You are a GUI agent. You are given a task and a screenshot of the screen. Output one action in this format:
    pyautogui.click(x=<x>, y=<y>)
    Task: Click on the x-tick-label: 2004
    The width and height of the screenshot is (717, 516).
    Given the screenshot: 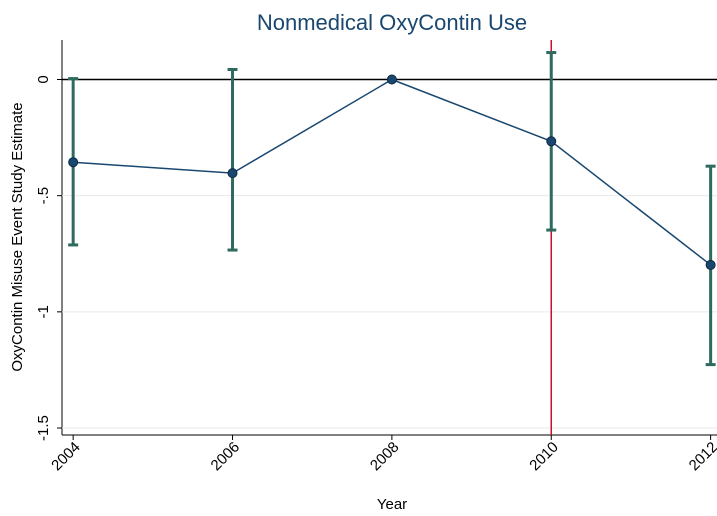 What is the action you would take?
    pyautogui.click(x=66, y=457)
    